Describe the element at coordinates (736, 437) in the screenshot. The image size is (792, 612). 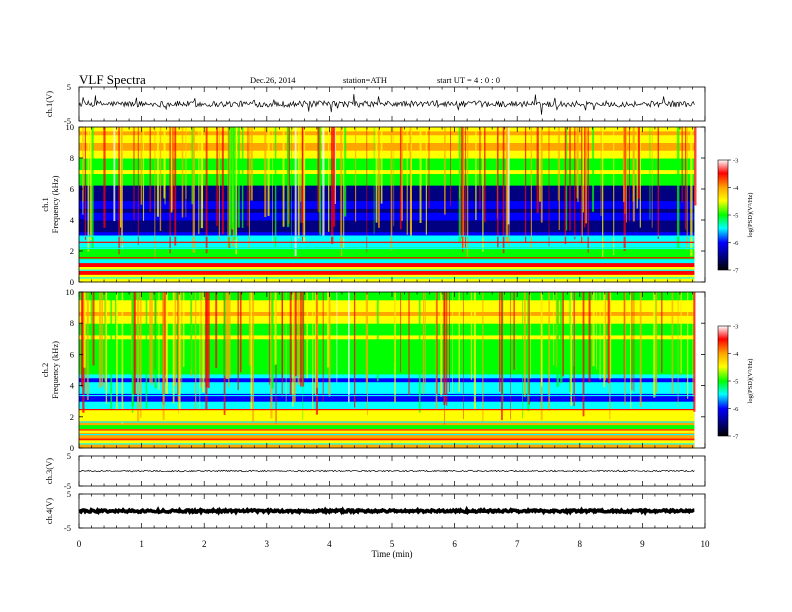
I see `colorbar-tick-label: -7` at that location.